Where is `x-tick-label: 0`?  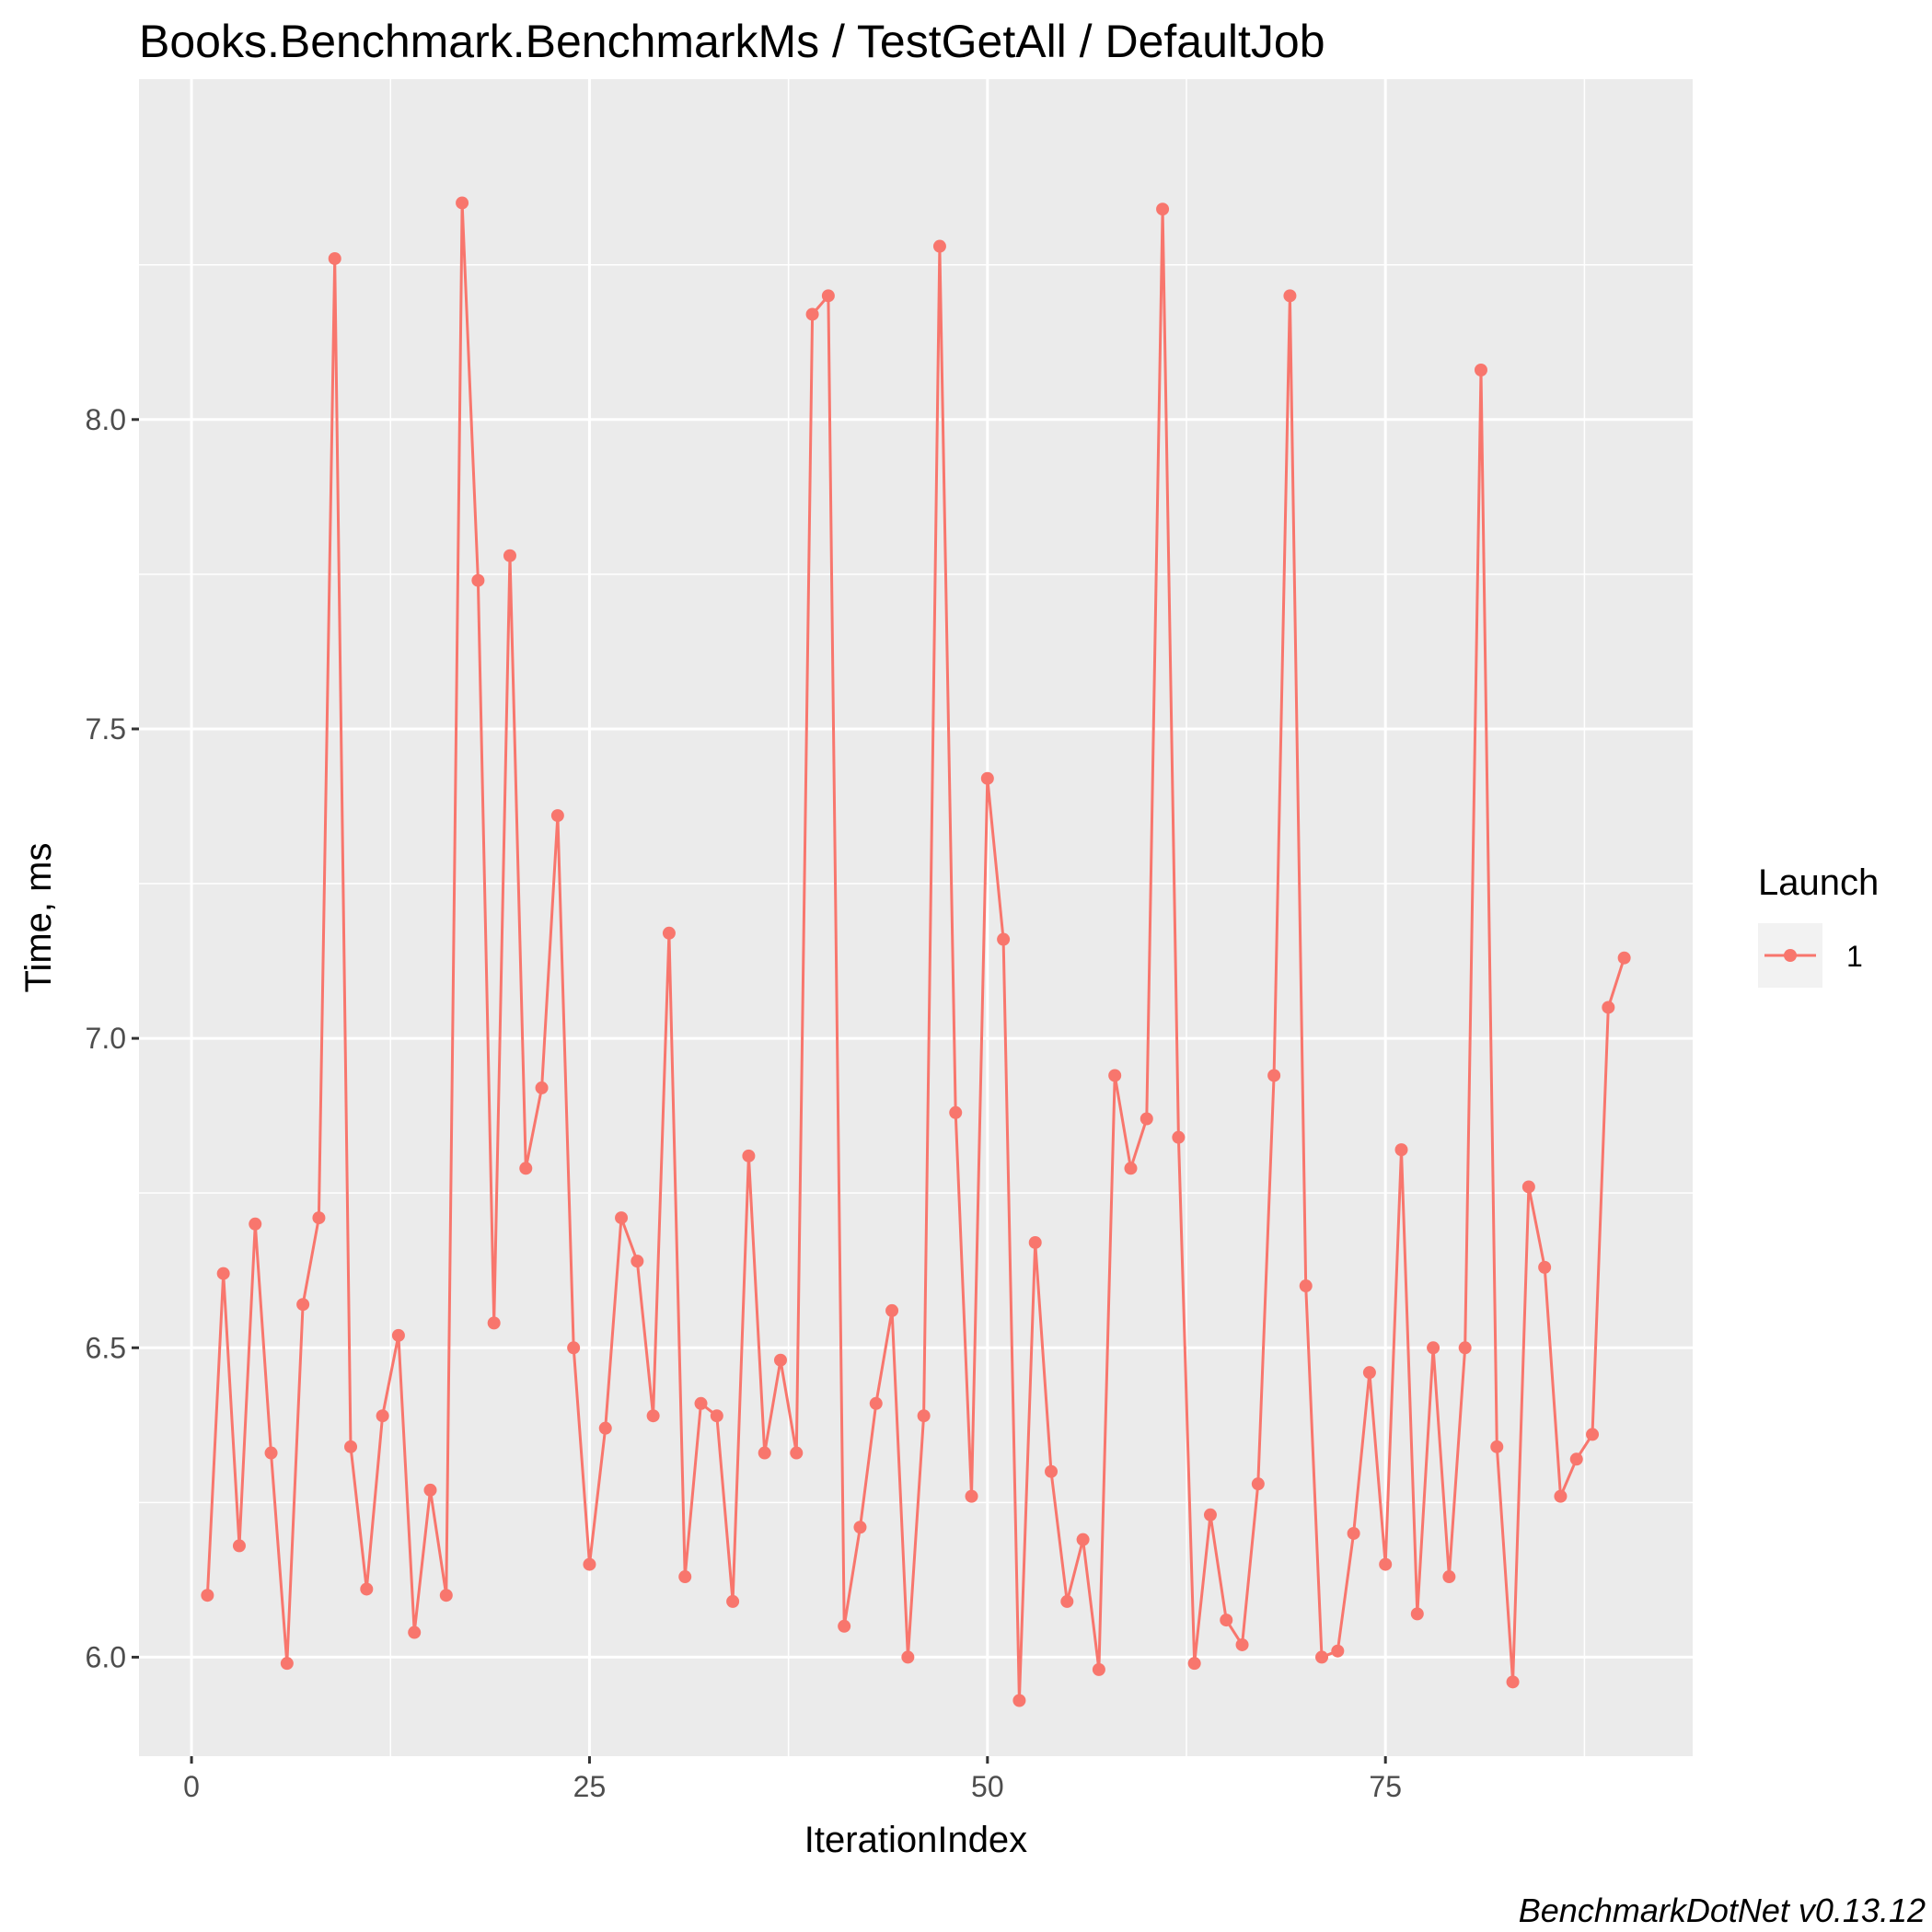
x-tick-label: 0 is located at coordinates (192, 1787).